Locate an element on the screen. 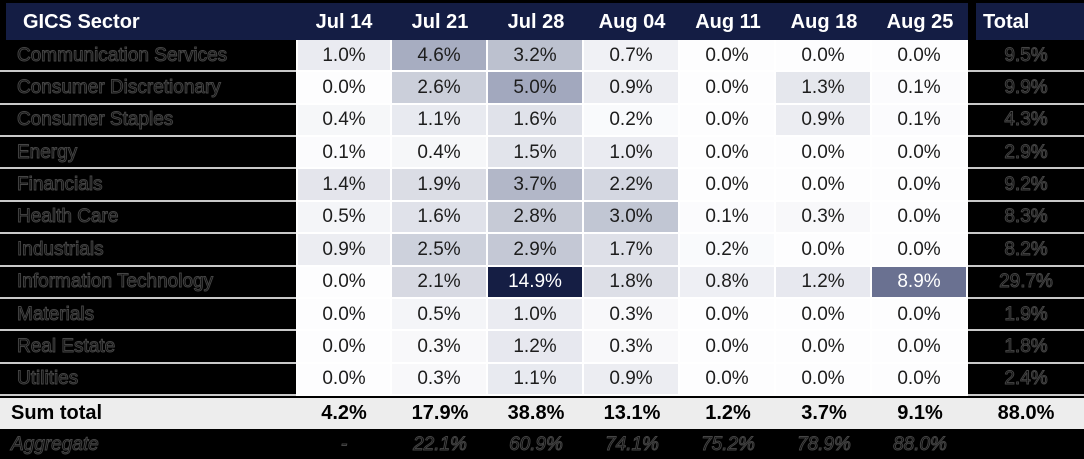  column-header-week: Aug 04 is located at coordinates (632, 21).